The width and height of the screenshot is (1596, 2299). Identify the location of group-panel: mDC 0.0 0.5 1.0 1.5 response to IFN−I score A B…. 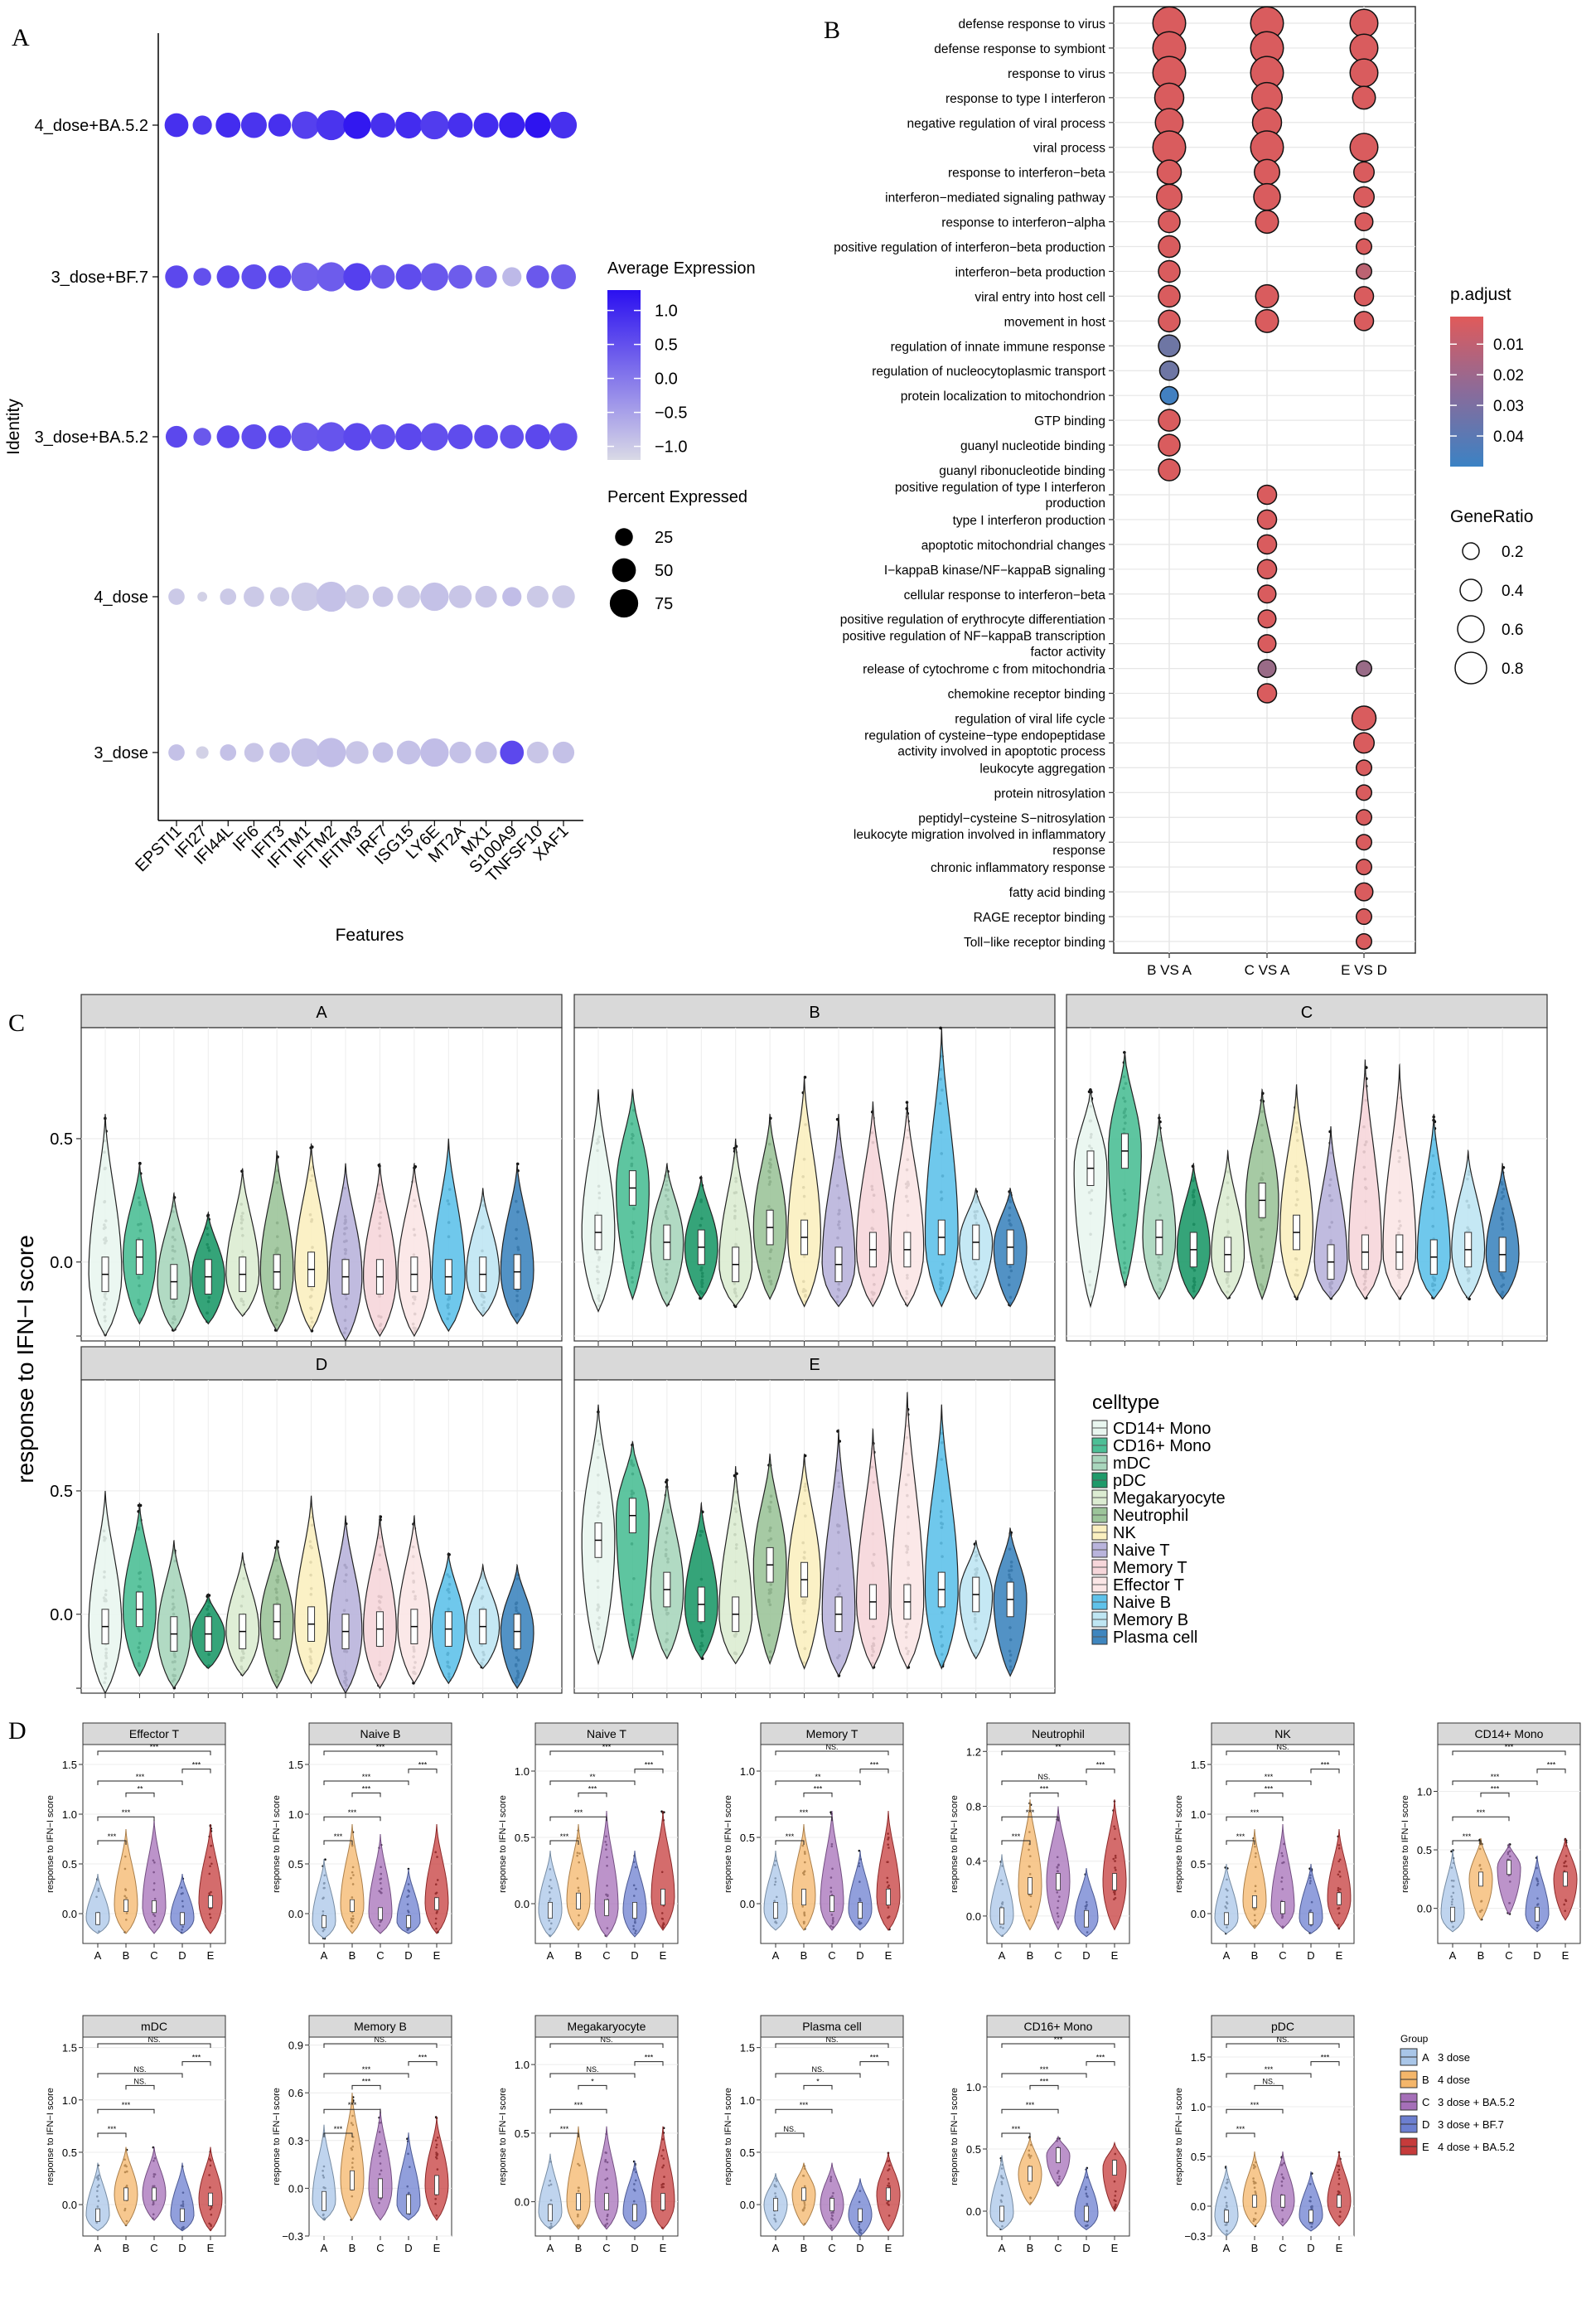
(136, 2134).